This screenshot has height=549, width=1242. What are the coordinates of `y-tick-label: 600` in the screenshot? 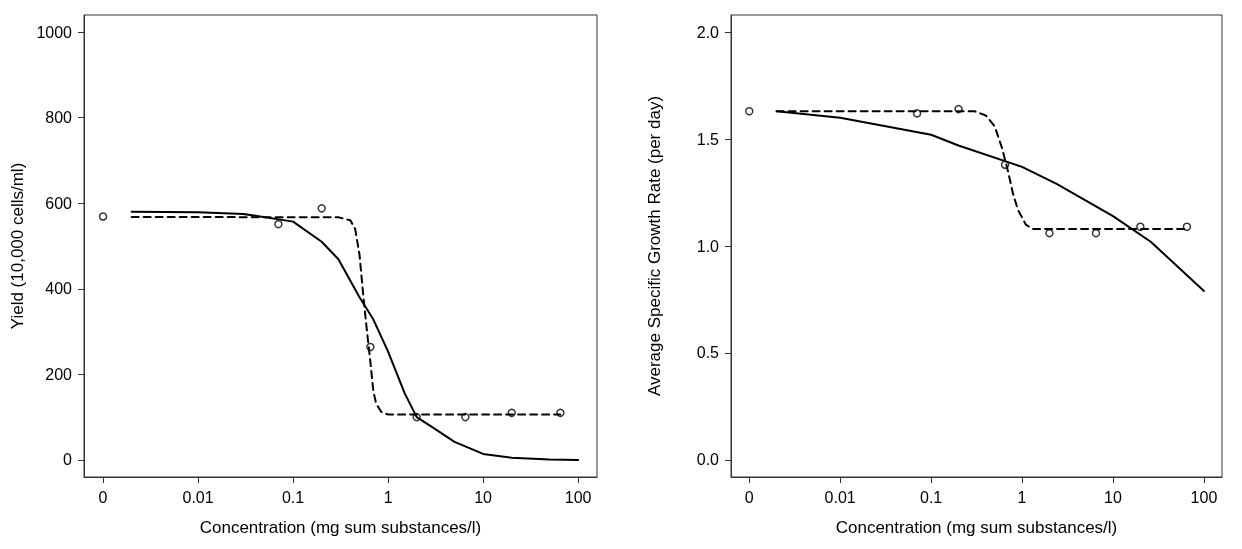 It's located at (59, 203).